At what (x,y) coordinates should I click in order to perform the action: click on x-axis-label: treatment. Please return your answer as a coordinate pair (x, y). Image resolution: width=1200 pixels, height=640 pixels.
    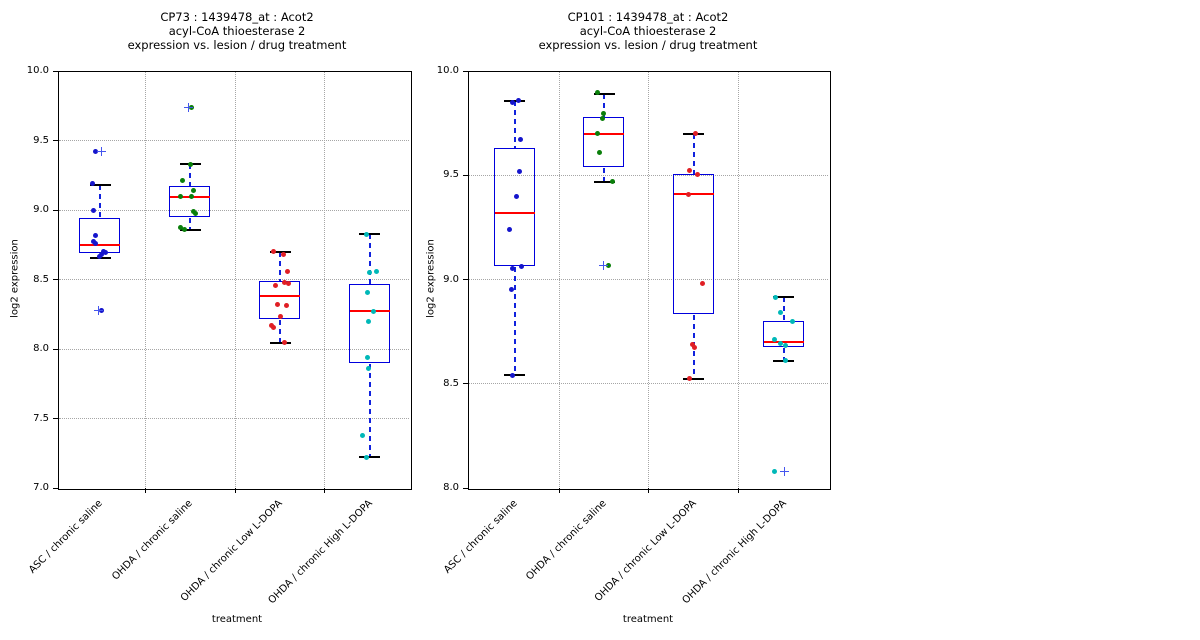
    Looking at the image, I should click on (648, 619).